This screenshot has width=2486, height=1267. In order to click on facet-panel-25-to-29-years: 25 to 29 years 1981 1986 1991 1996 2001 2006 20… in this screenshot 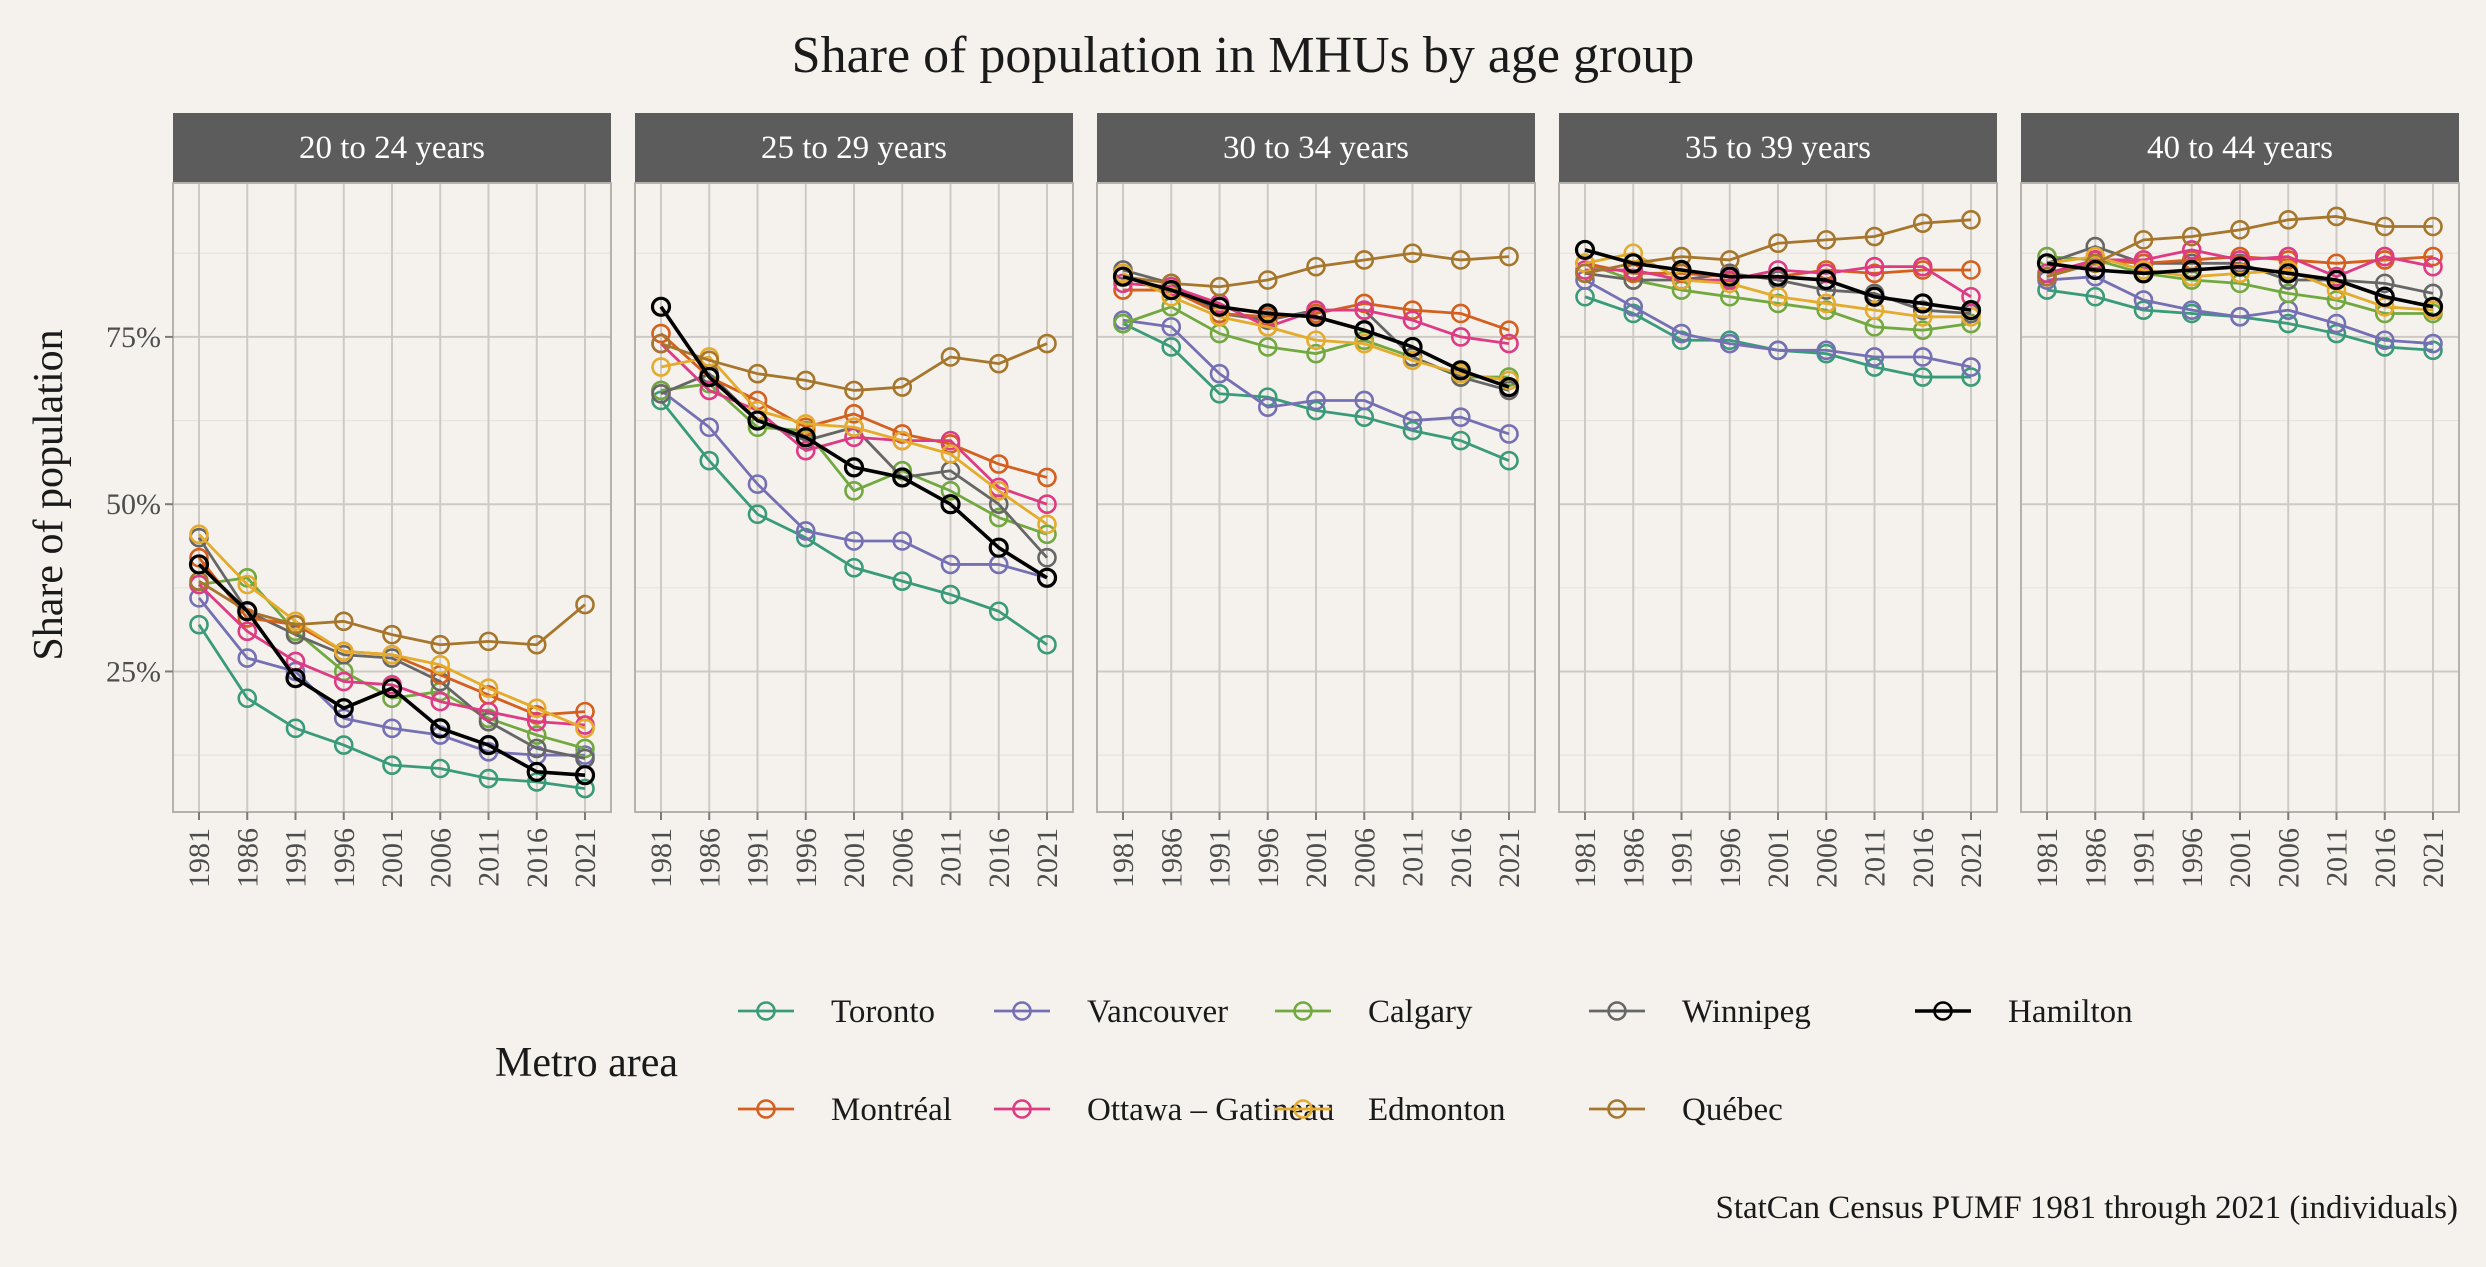, I will do `click(854, 500)`.